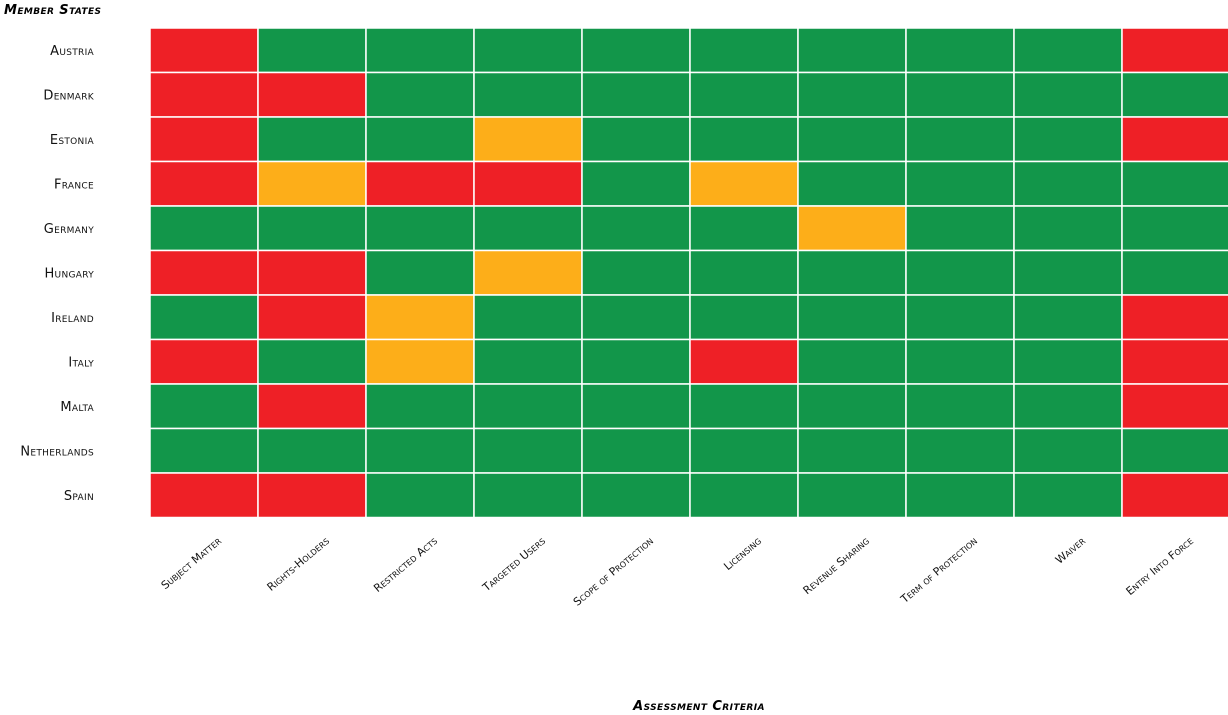  What do you see at coordinates (192, 563) in the screenshot?
I see `column-label: Subject Matter` at bounding box center [192, 563].